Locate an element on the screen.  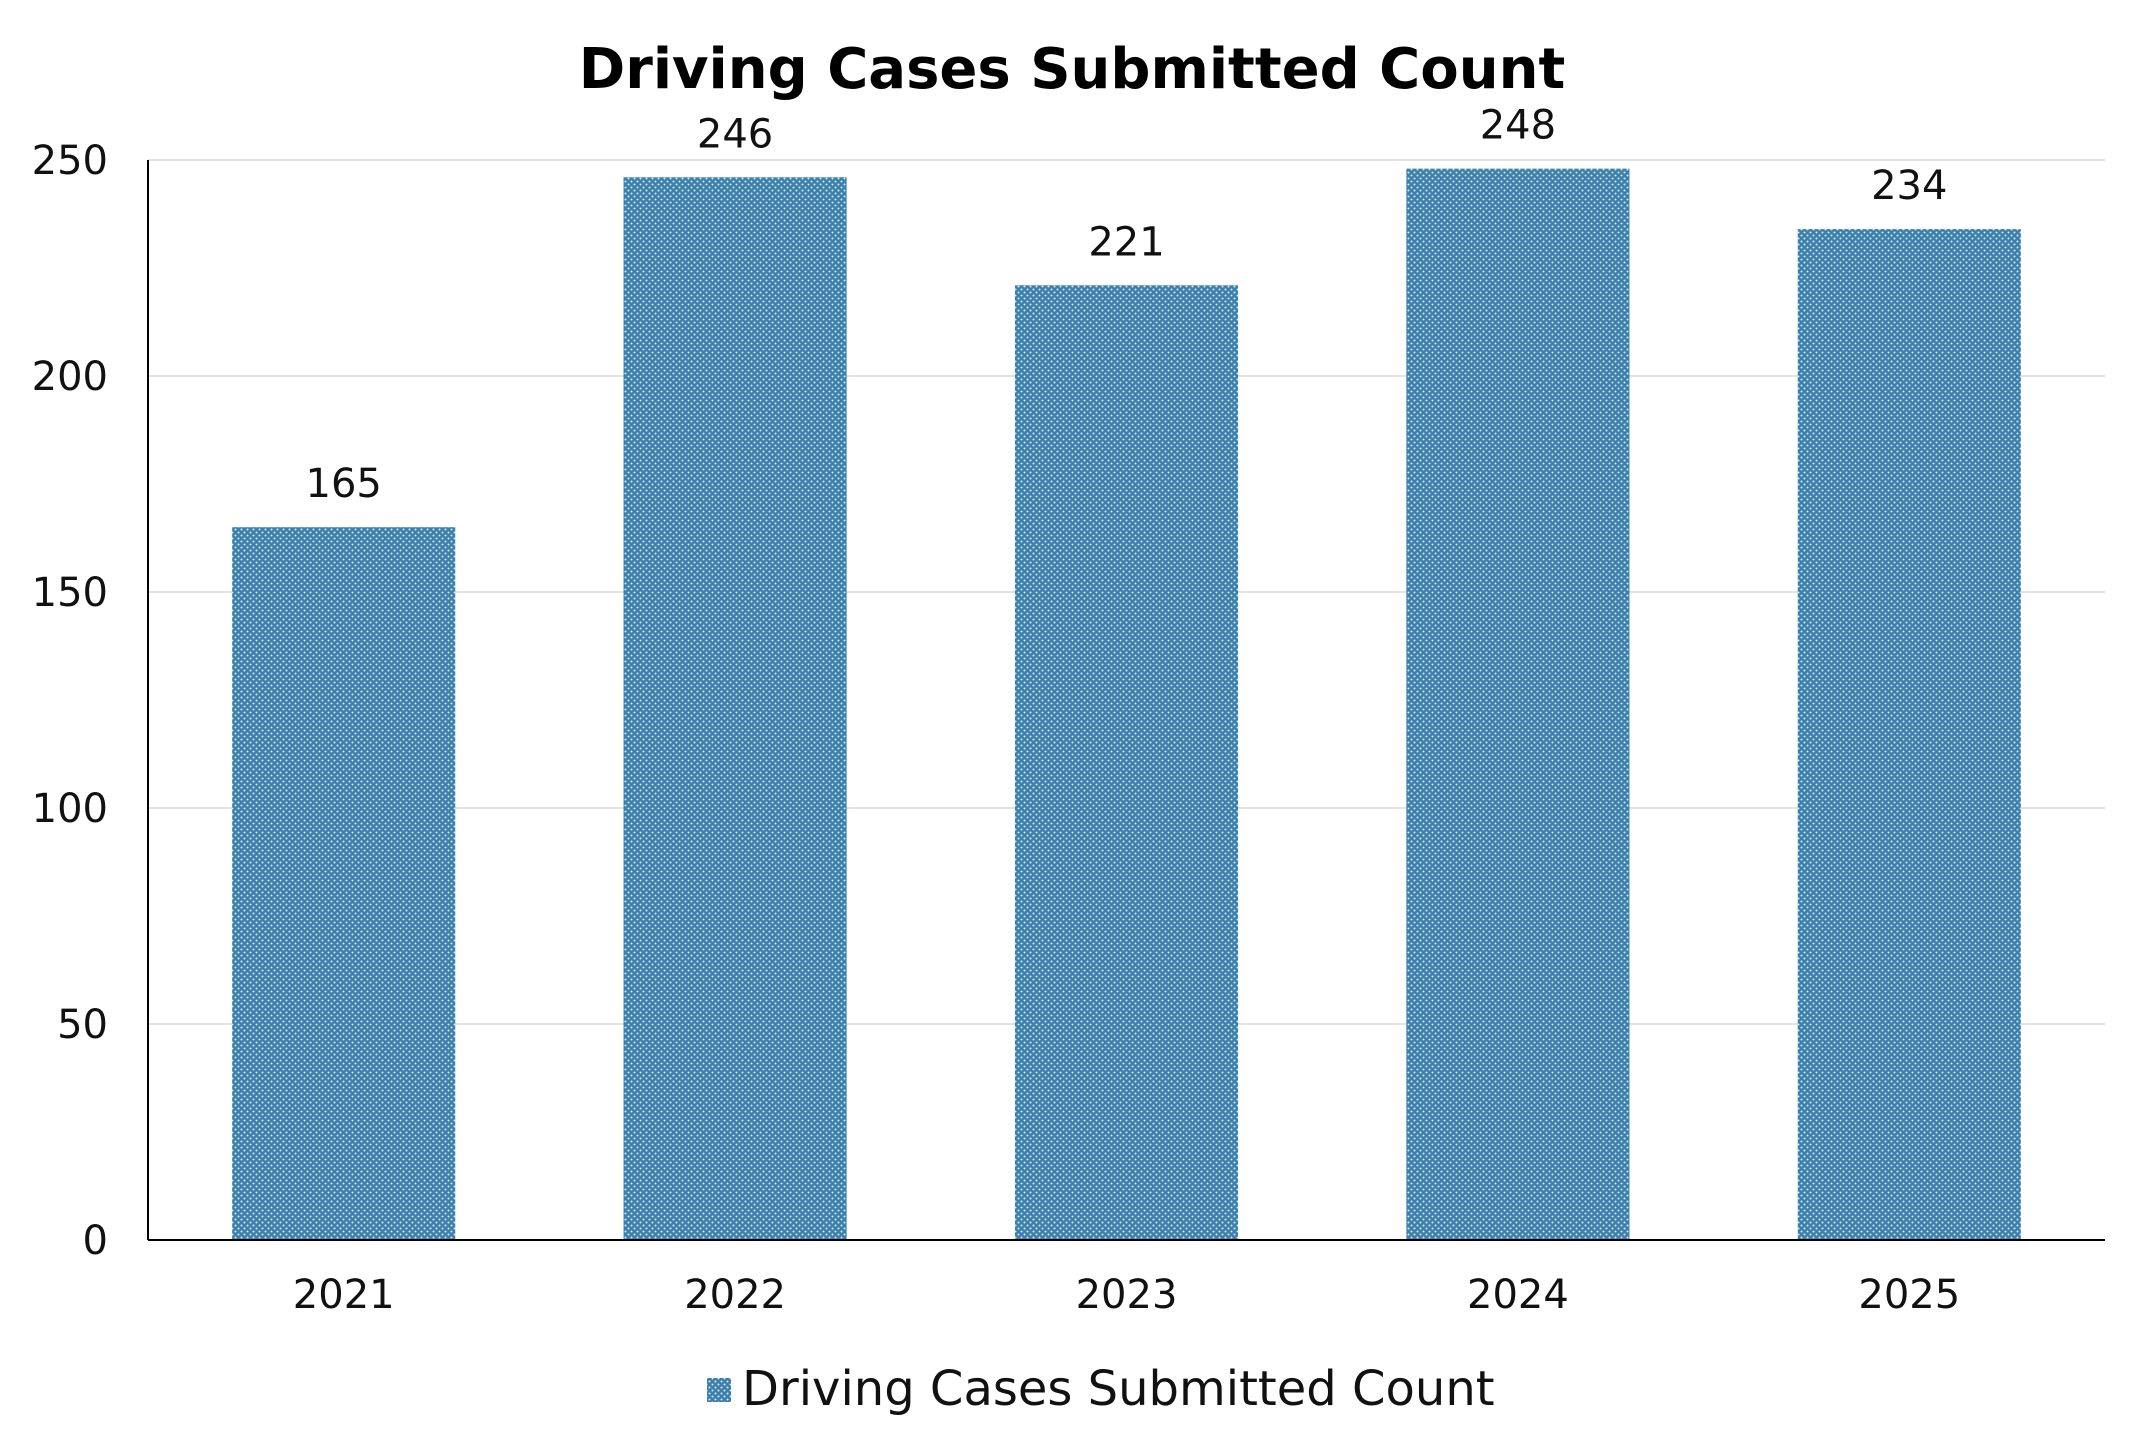
x-tick-labels: 2021 2022 2023 2024 2025 is located at coordinates (1126, 1295).